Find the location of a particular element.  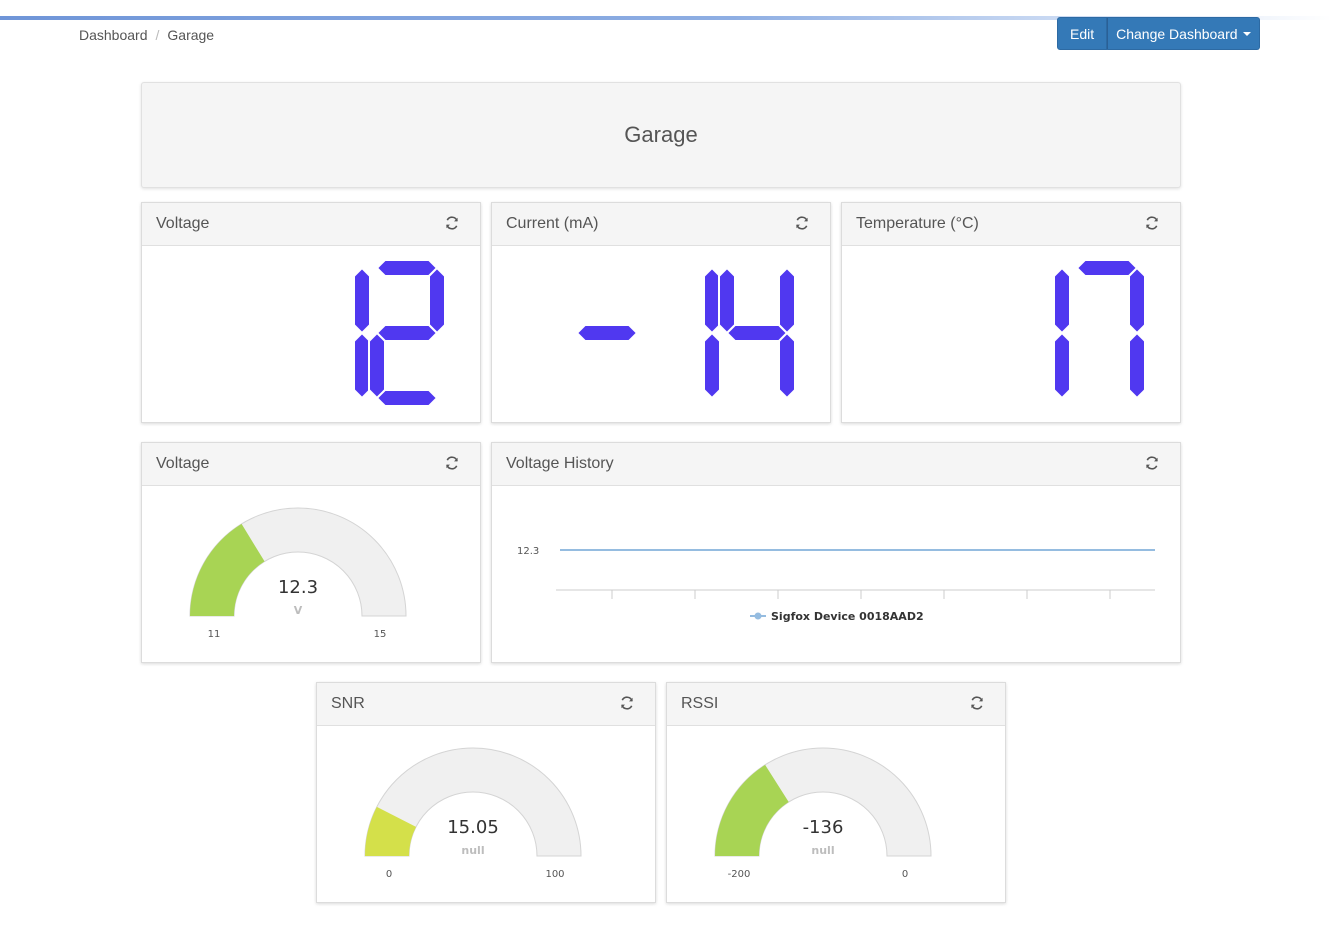

voltage-display-panel: Voltage is located at coordinates (311, 312).